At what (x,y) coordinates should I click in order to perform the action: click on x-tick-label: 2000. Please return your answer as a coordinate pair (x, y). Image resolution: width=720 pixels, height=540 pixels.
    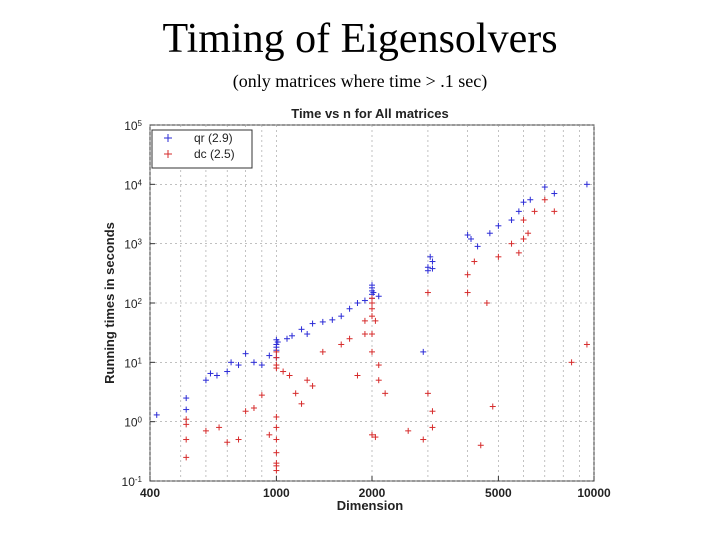
    Looking at the image, I should click on (372, 493).